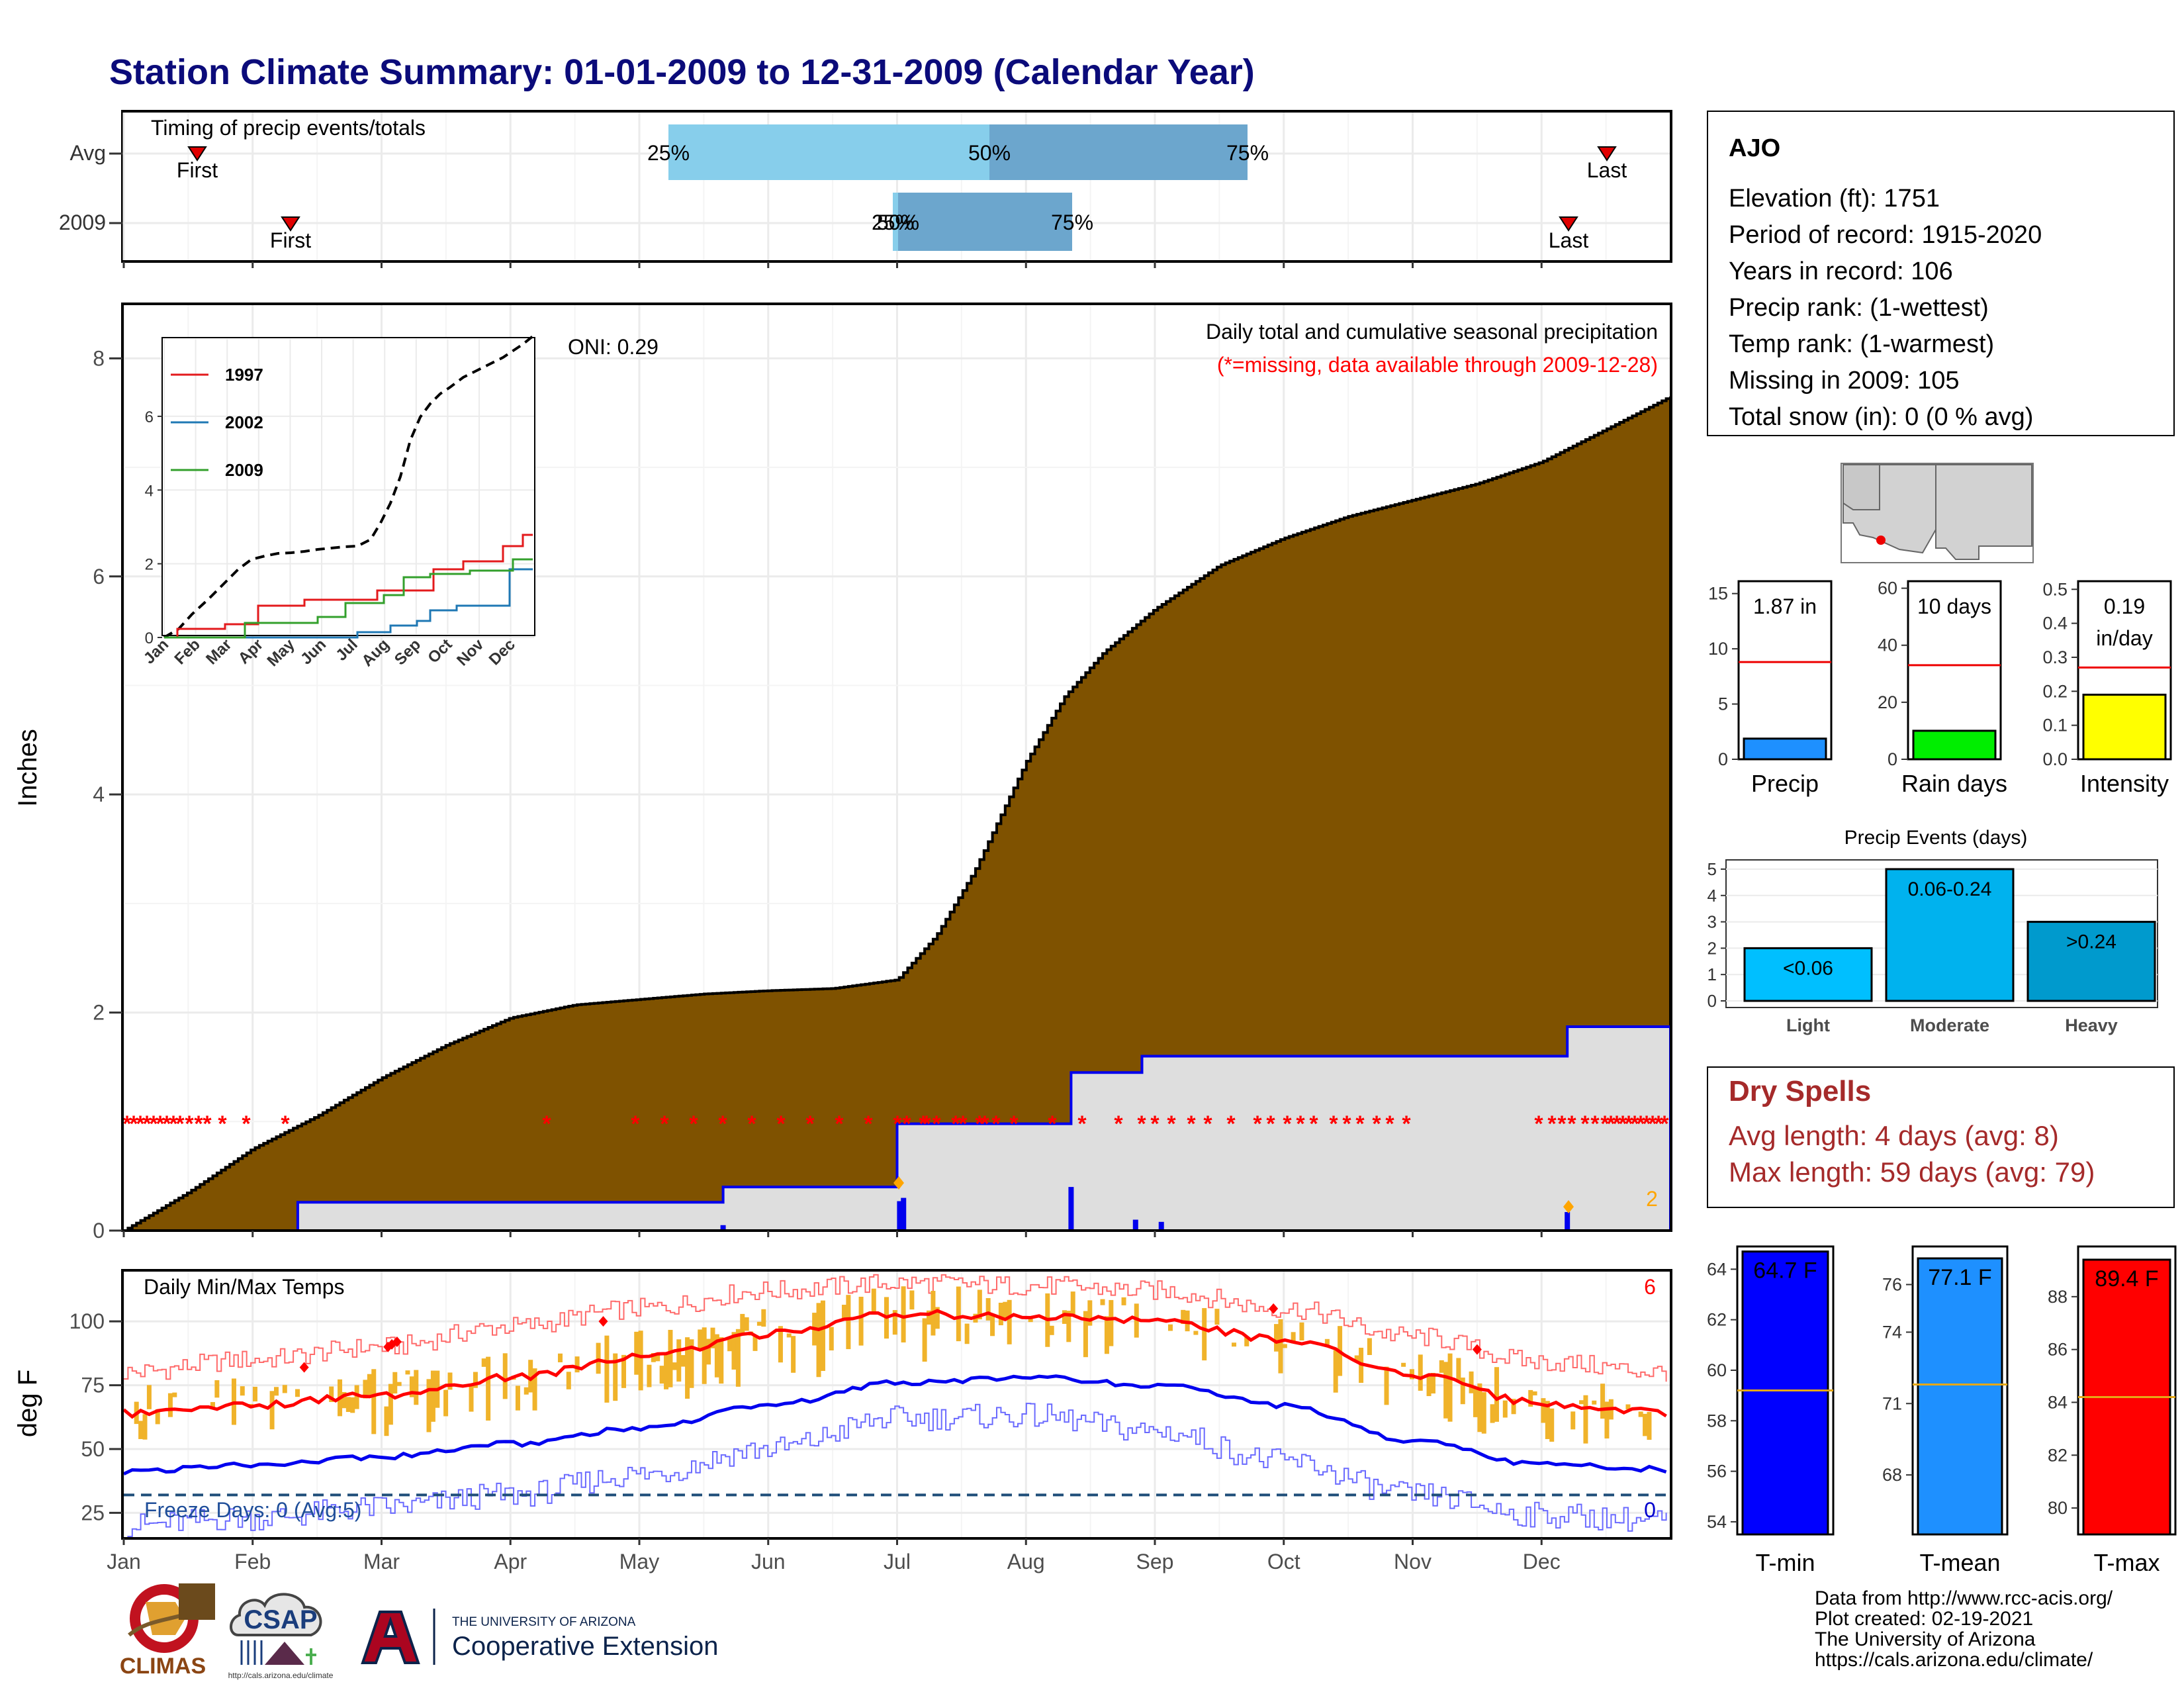 The height and width of the screenshot is (1688, 2184). I want to click on freeze-days-note: Freeze Days: 0 (Avg:5), so click(252, 1510).